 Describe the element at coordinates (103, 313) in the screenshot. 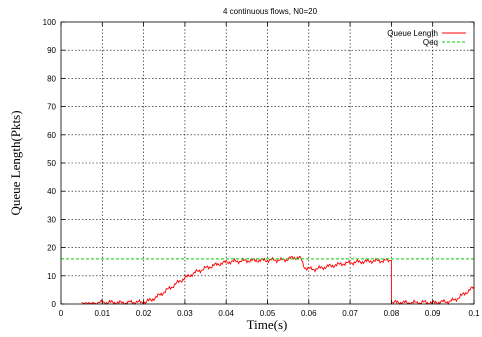

I see `x-tick-label: 0.01` at that location.